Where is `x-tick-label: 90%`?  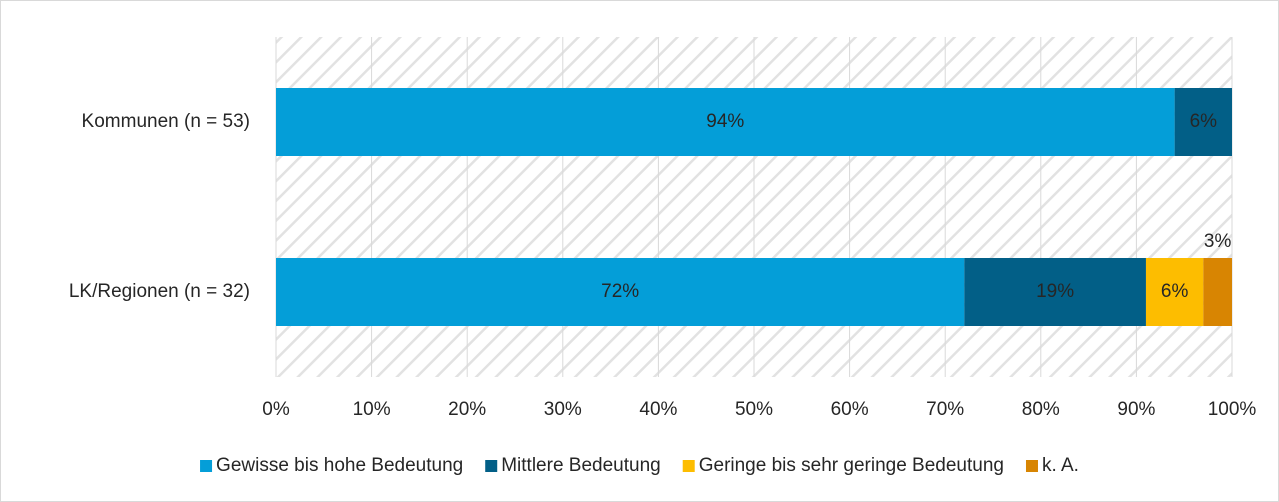
x-tick-label: 90% is located at coordinates (1136, 409).